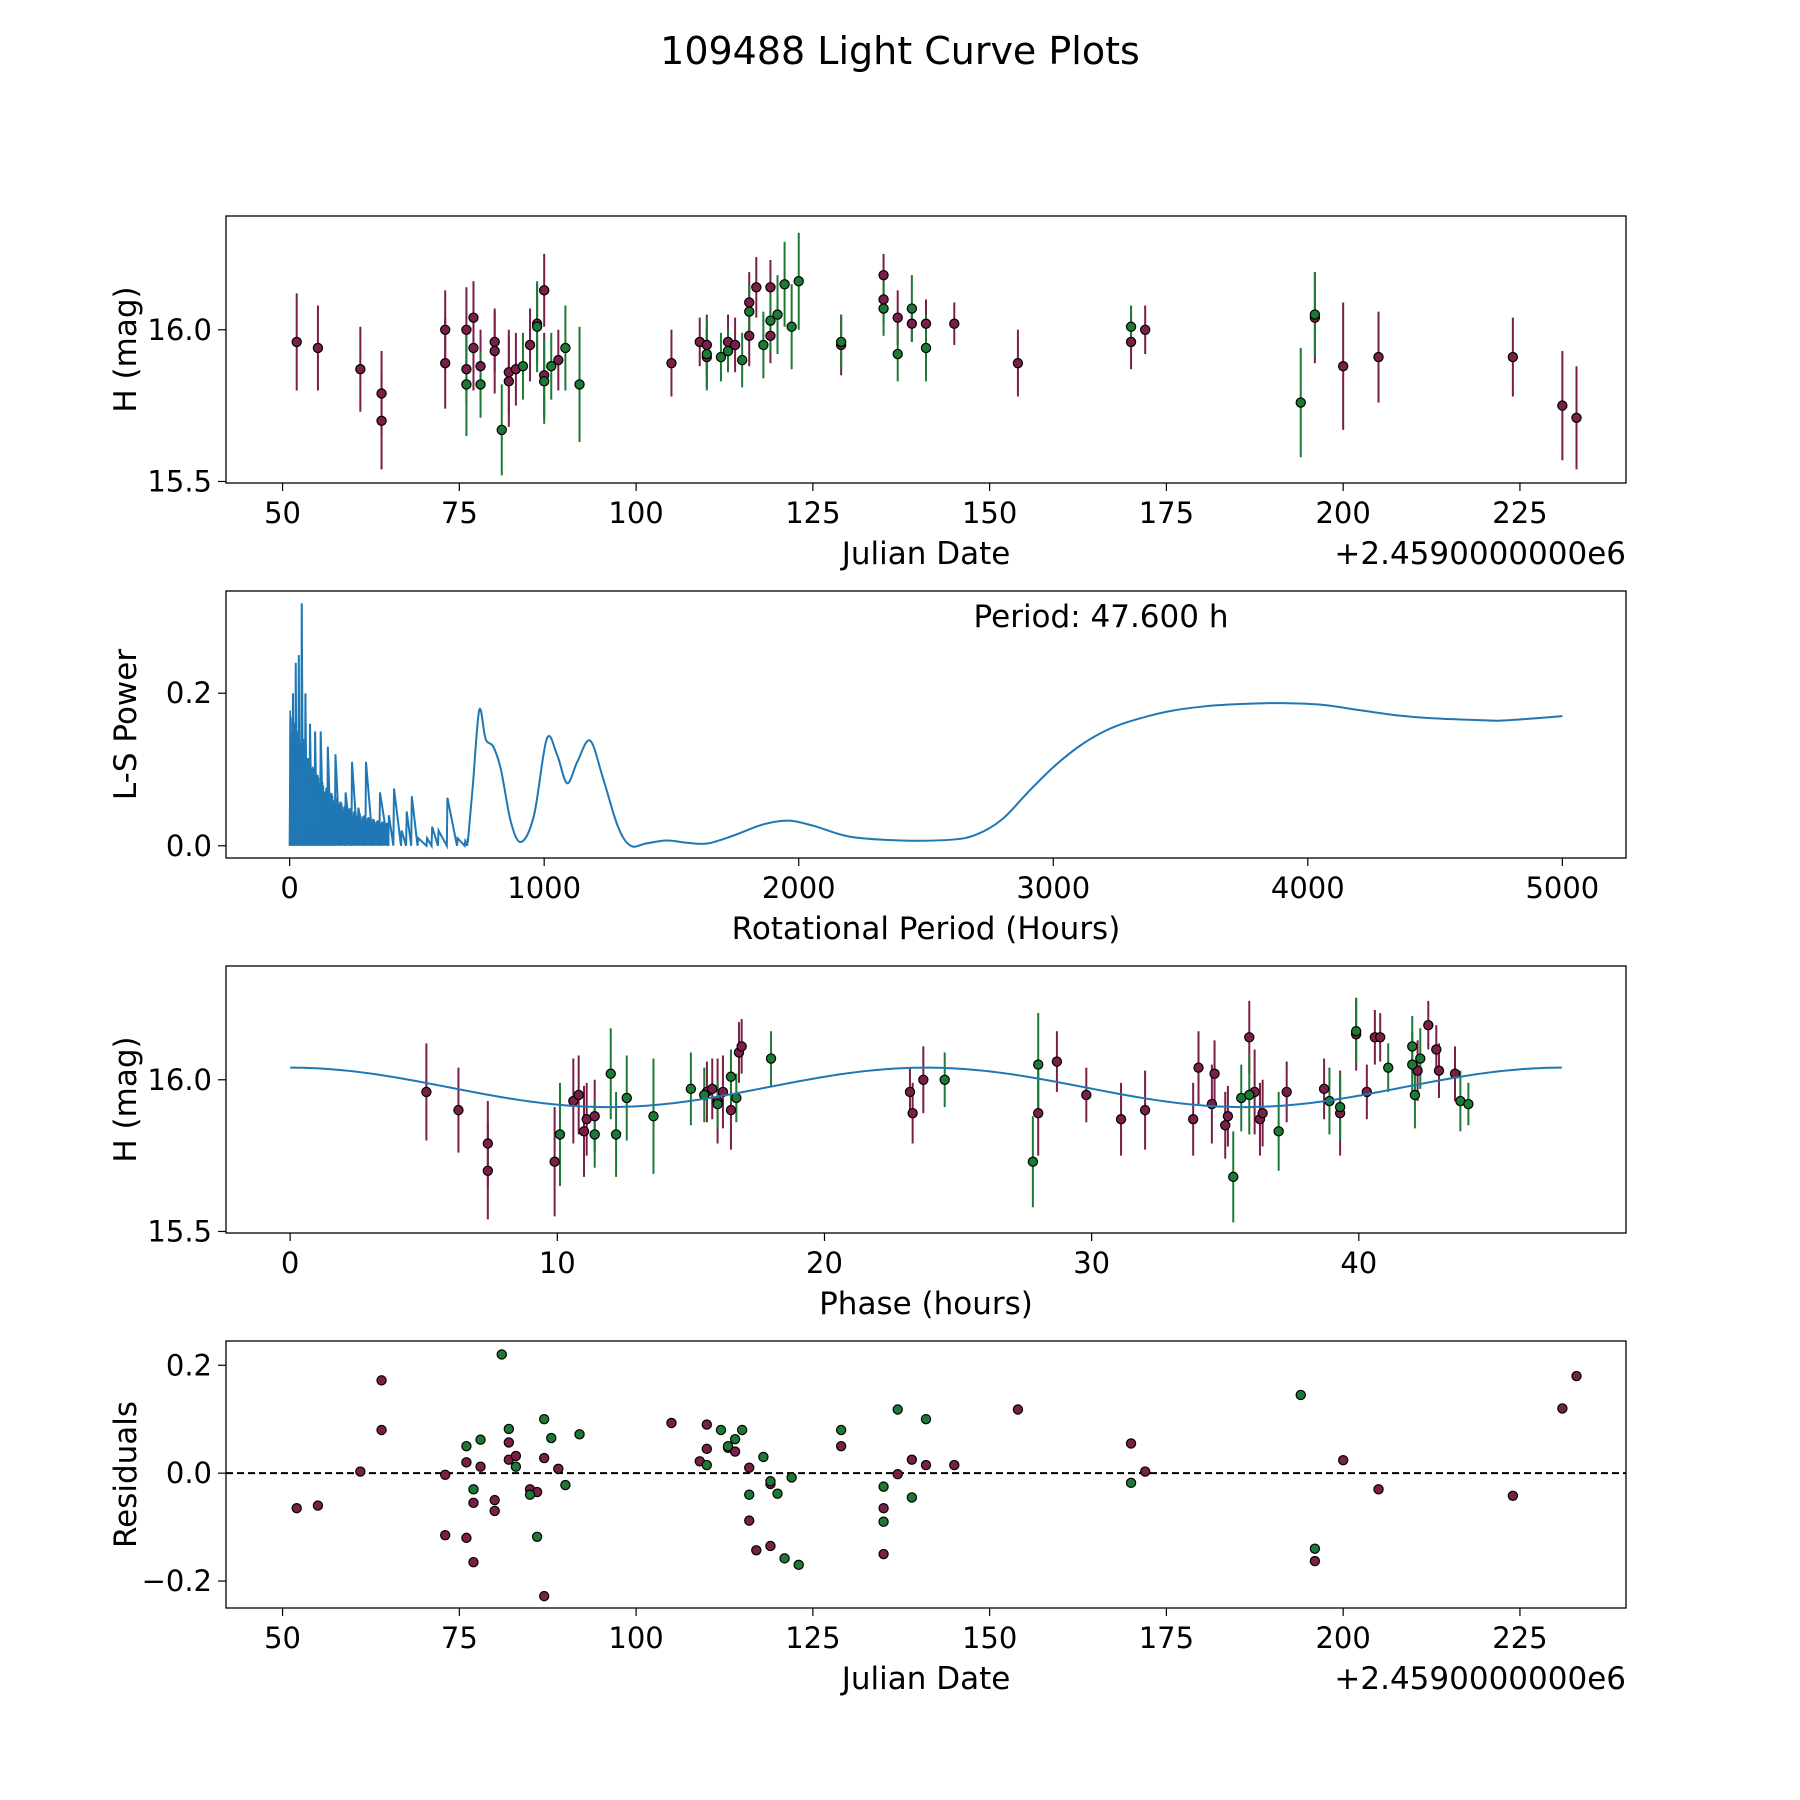 This screenshot has width=1800, height=1800. Describe the element at coordinates (378, 726) in the screenshot. I see `periodogram-spikes` at that location.